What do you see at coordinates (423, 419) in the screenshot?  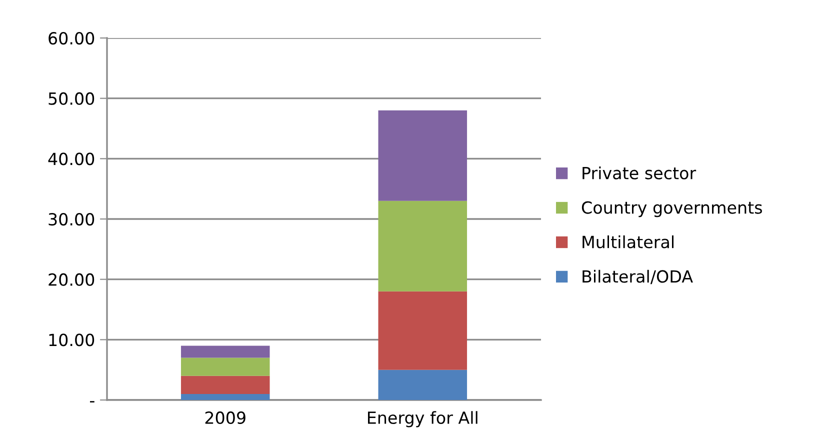 I see `x-tick-label: Energy for All` at bounding box center [423, 419].